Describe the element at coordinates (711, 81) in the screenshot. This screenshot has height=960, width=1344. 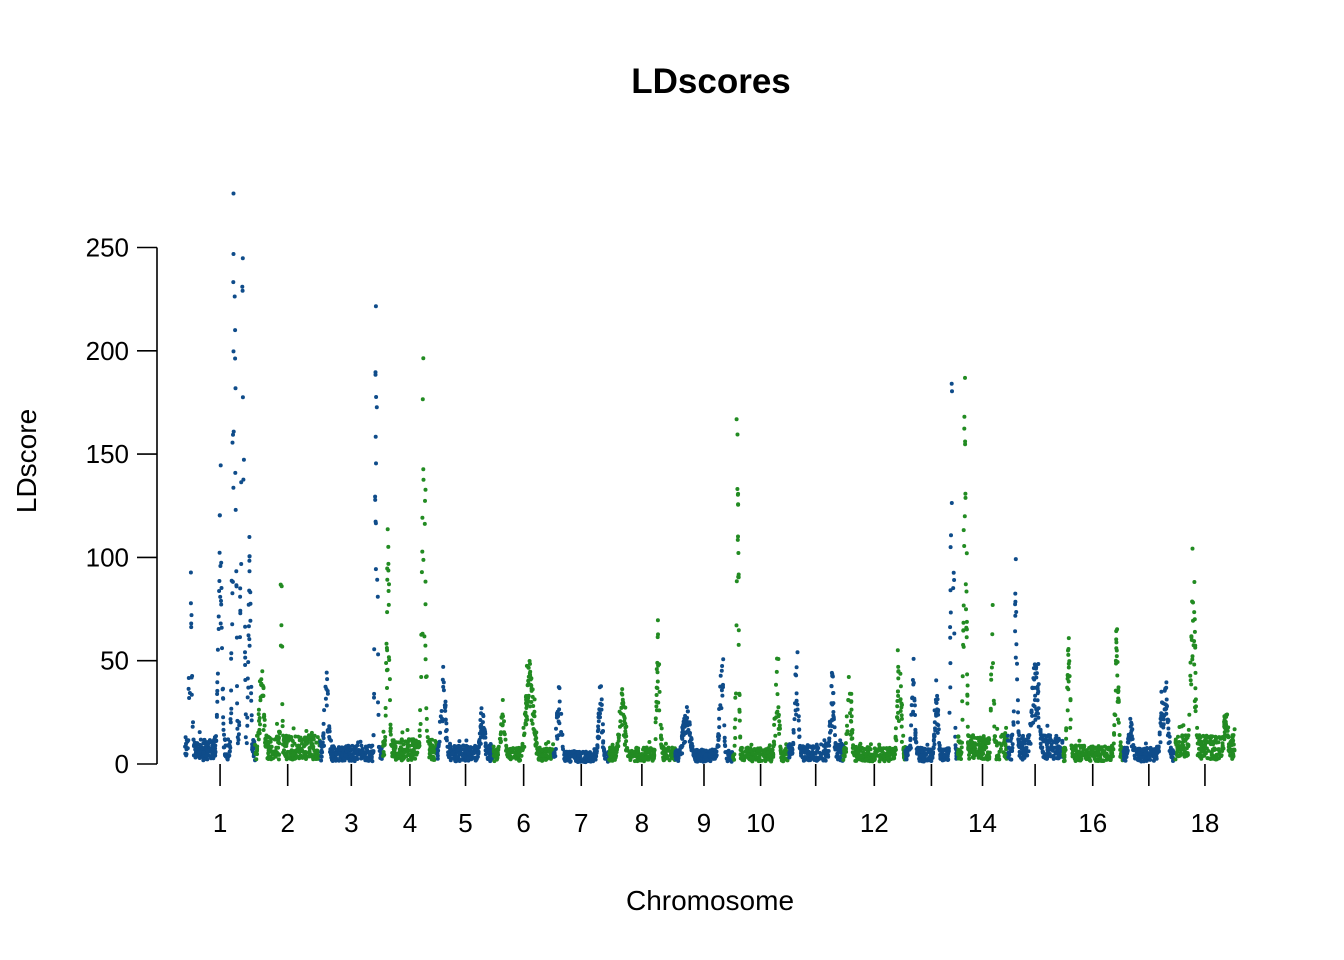
I see `chart-title: LDscores` at that location.